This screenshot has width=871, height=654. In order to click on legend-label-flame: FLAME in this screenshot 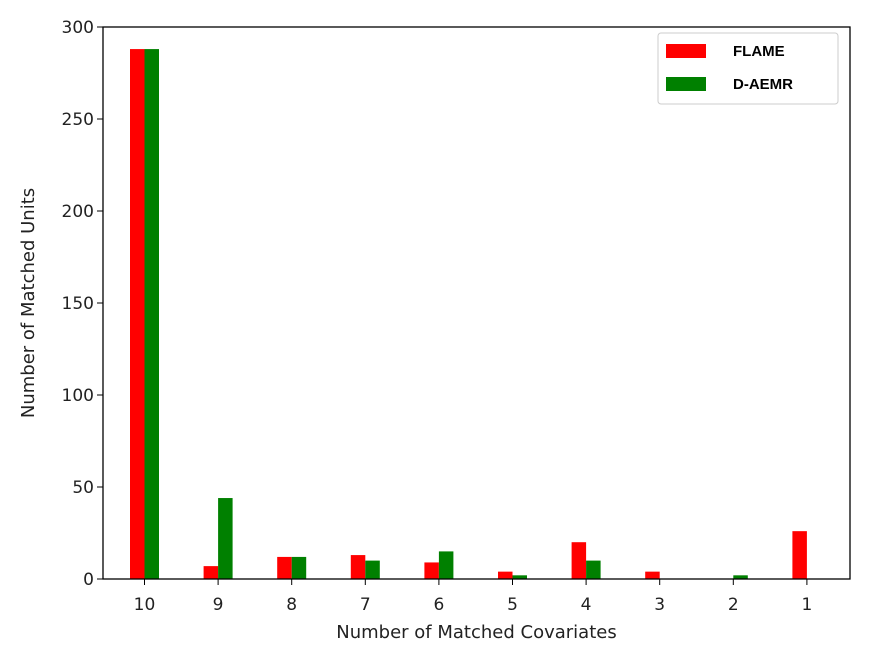, I will do `click(759, 51)`.